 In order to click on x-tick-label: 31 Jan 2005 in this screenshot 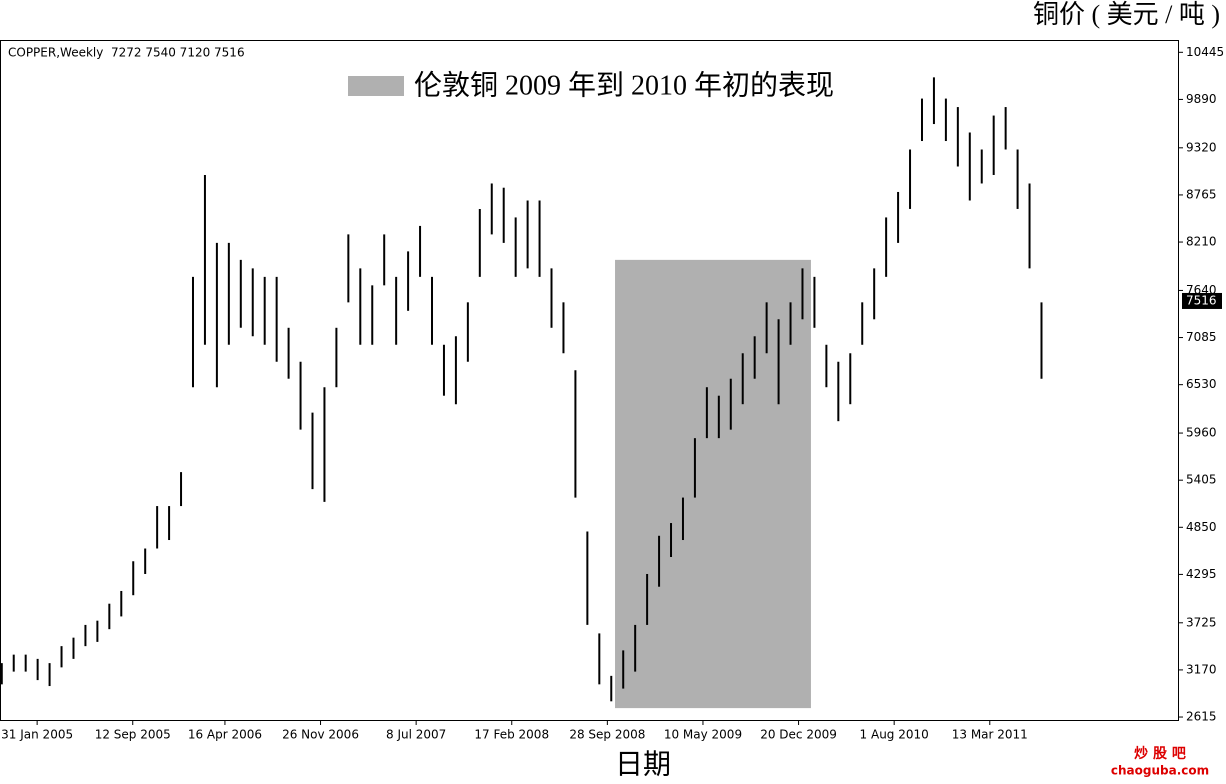, I will do `click(37, 735)`.